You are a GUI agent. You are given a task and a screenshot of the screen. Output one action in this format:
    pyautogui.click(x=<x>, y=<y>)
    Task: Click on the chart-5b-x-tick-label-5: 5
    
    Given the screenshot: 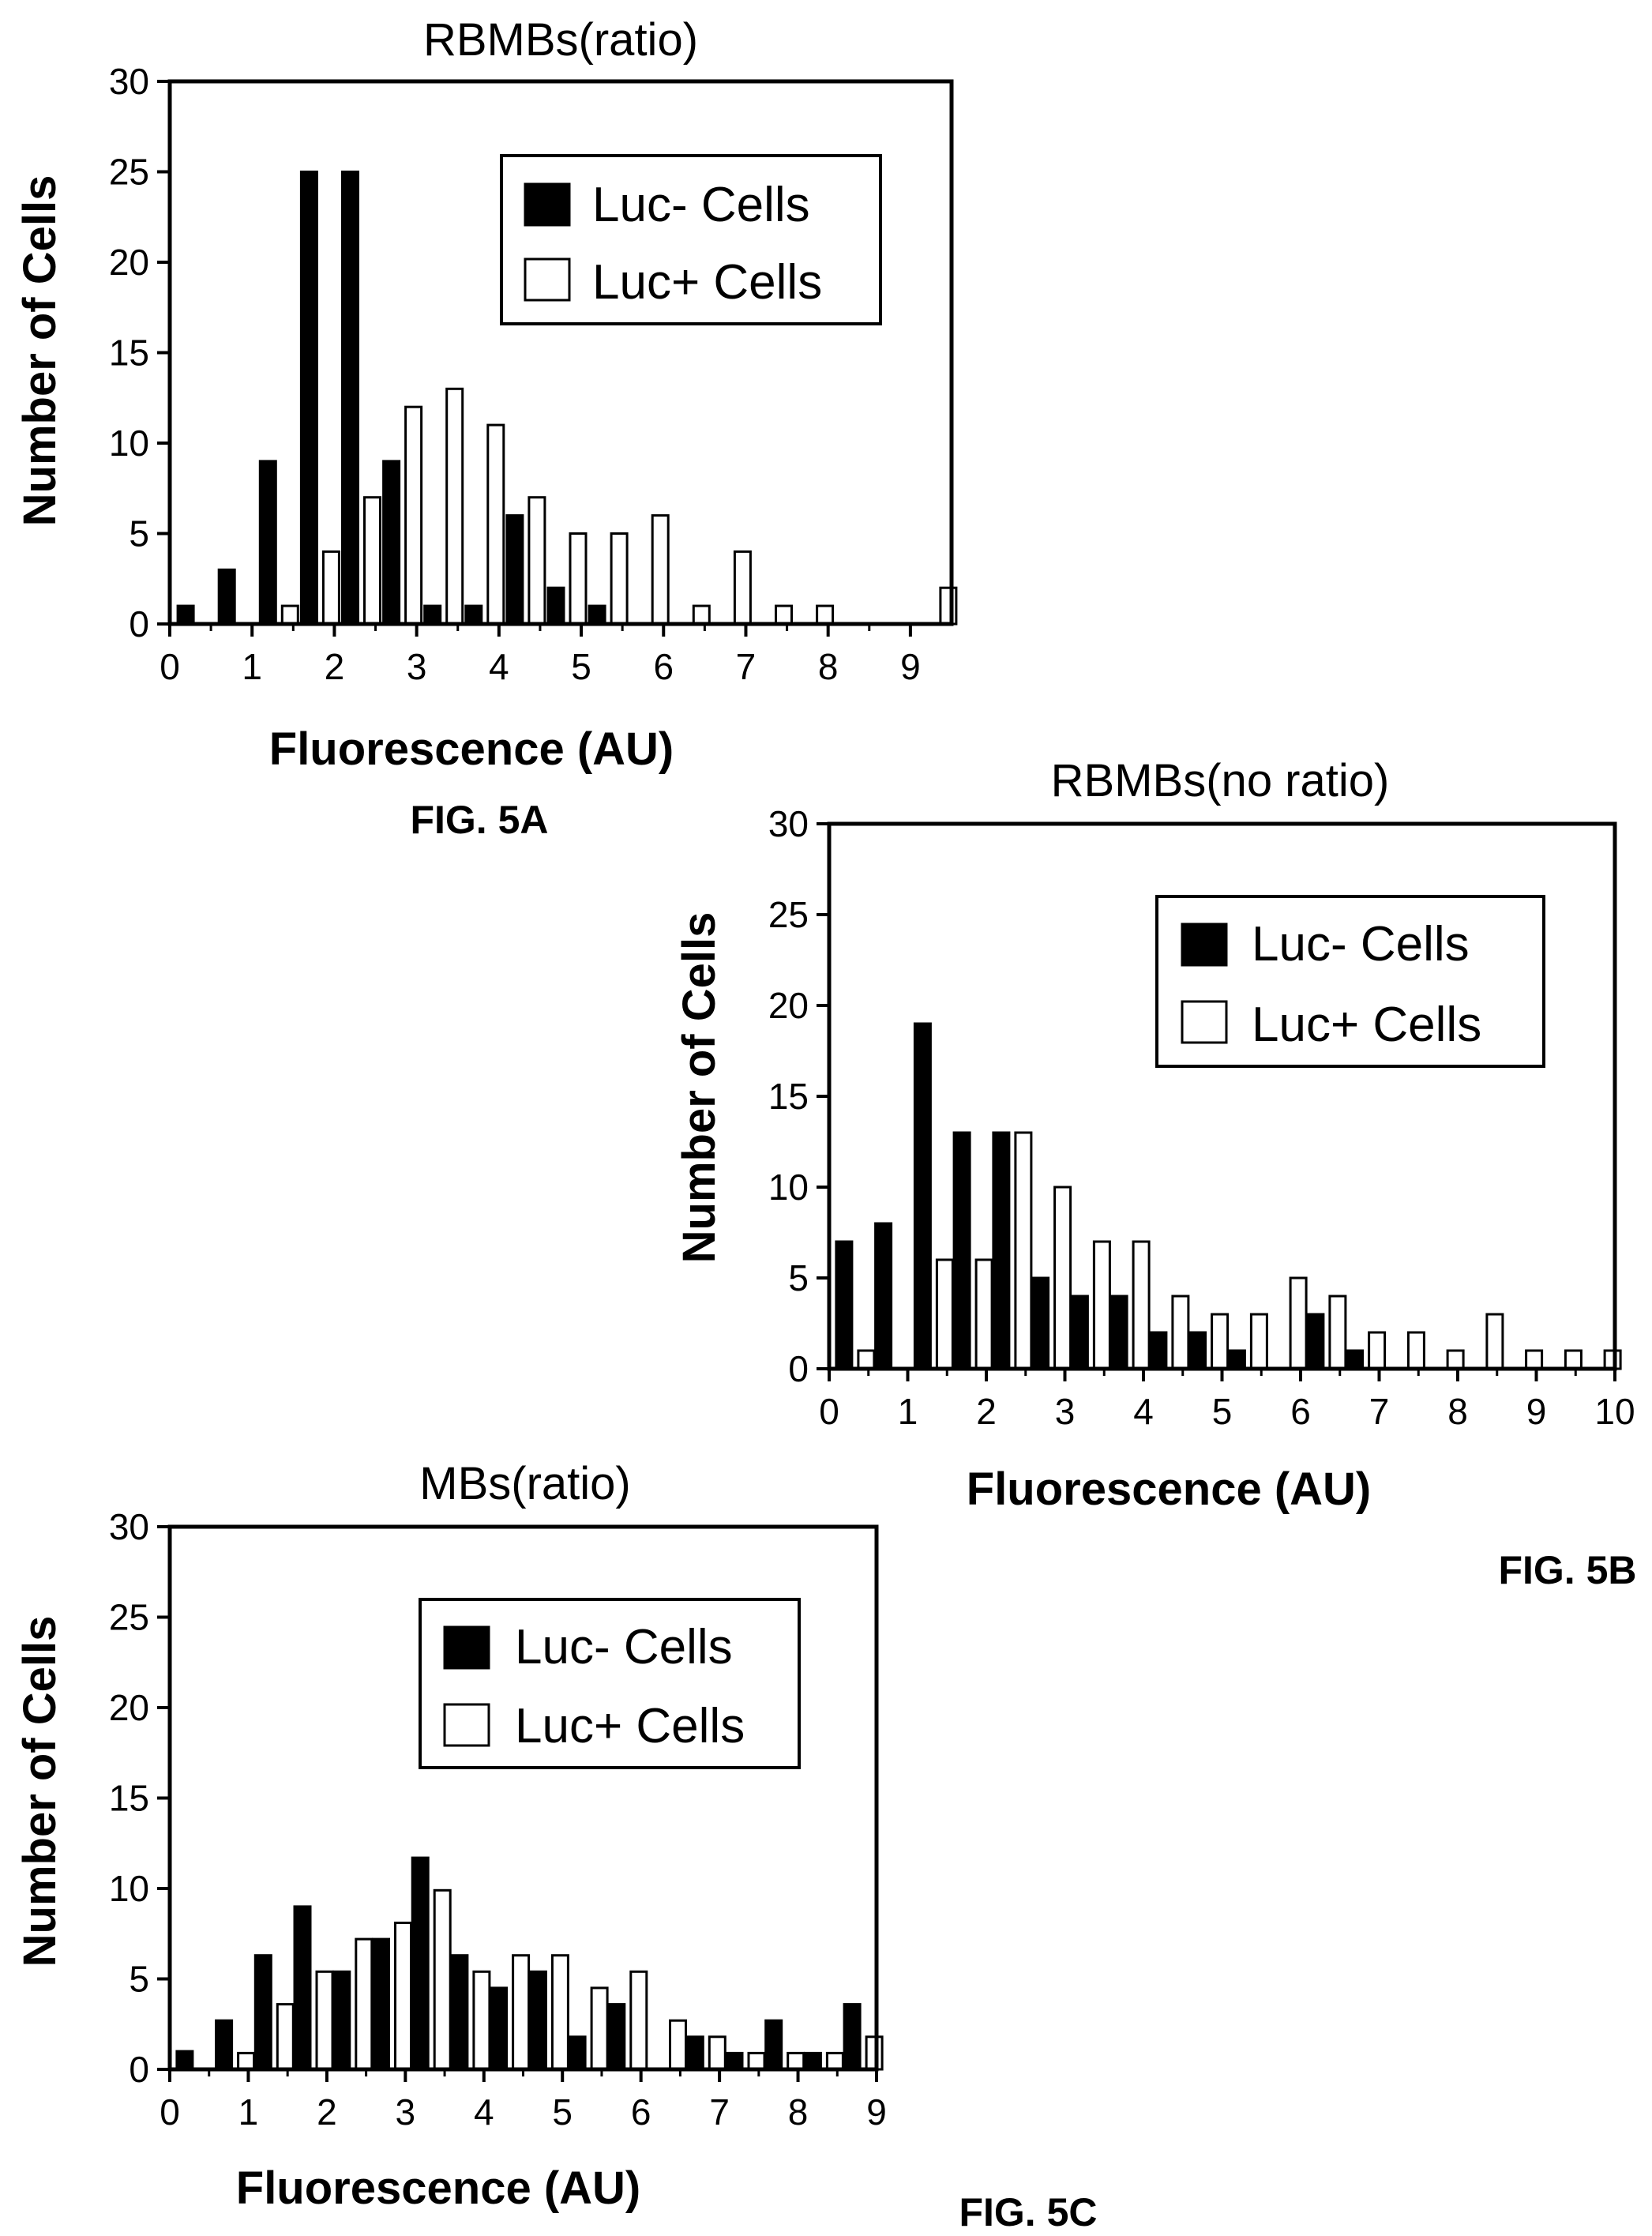 What is the action you would take?
    pyautogui.click(x=1222, y=1411)
    